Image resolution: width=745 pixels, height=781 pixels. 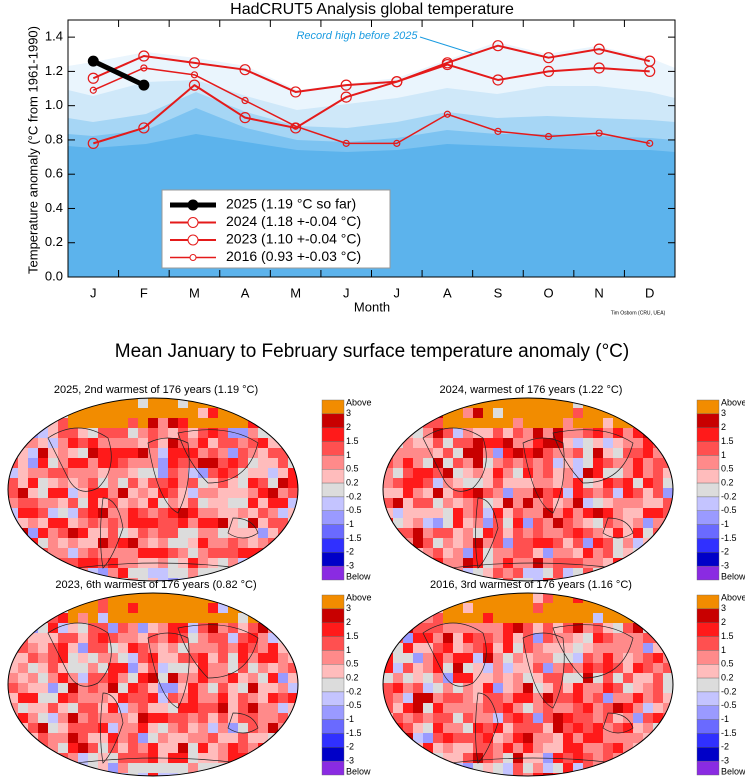 What do you see at coordinates (723, 455) in the screenshot?
I see `colorbar-label: 1` at bounding box center [723, 455].